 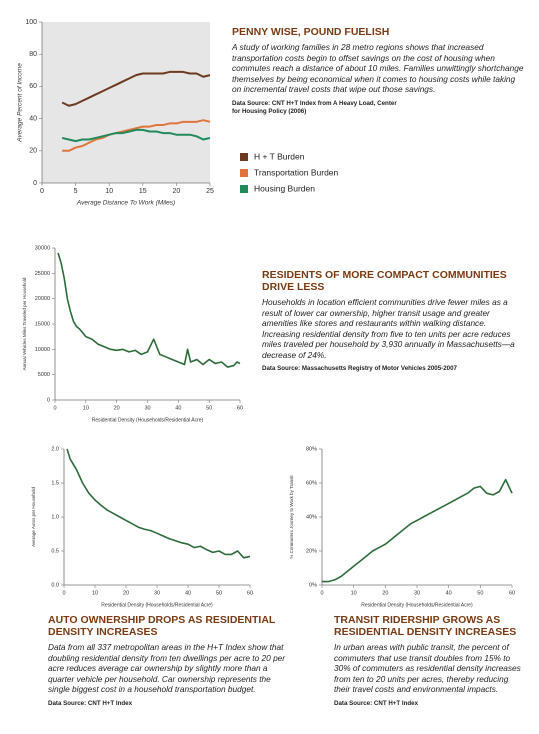 What do you see at coordinates (210, 191) in the screenshot?
I see `x-tick-label: 25` at bounding box center [210, 191].